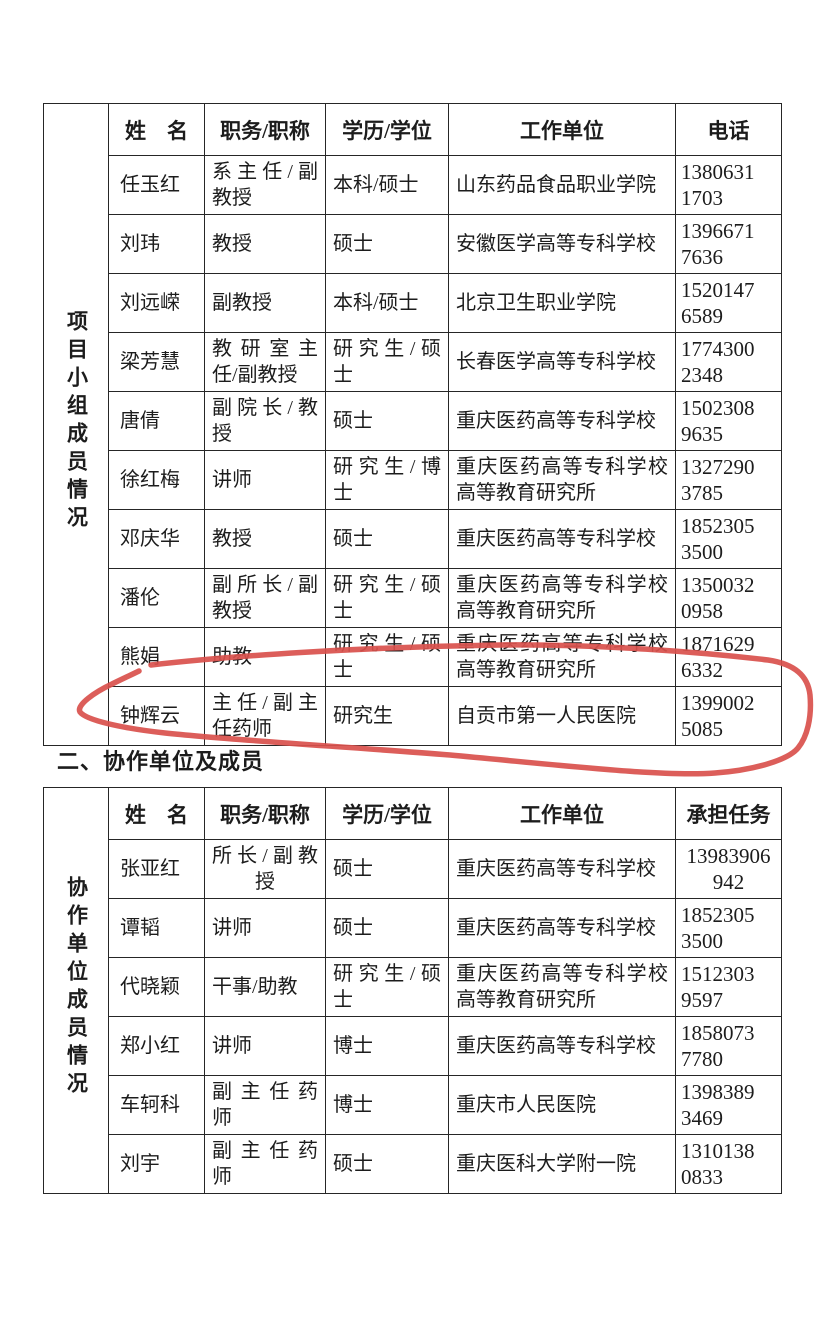 This screenshot has height=1326, width=827. I want to click on col-header-task: 承担任务, so click(728, 813).